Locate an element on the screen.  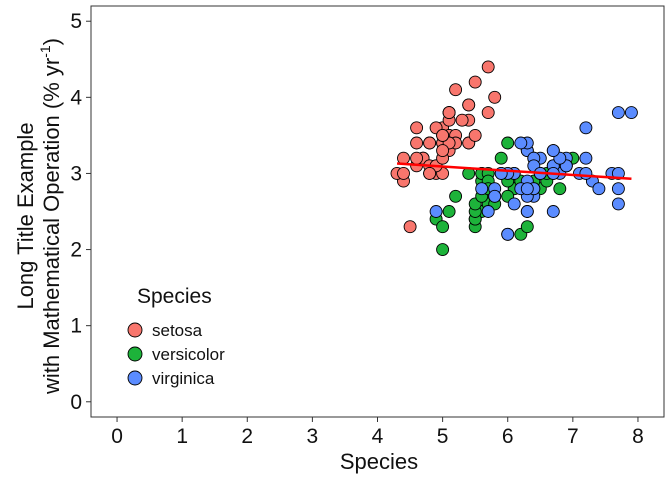
x-tick-label: 6 is located at coordinates (508, 436).